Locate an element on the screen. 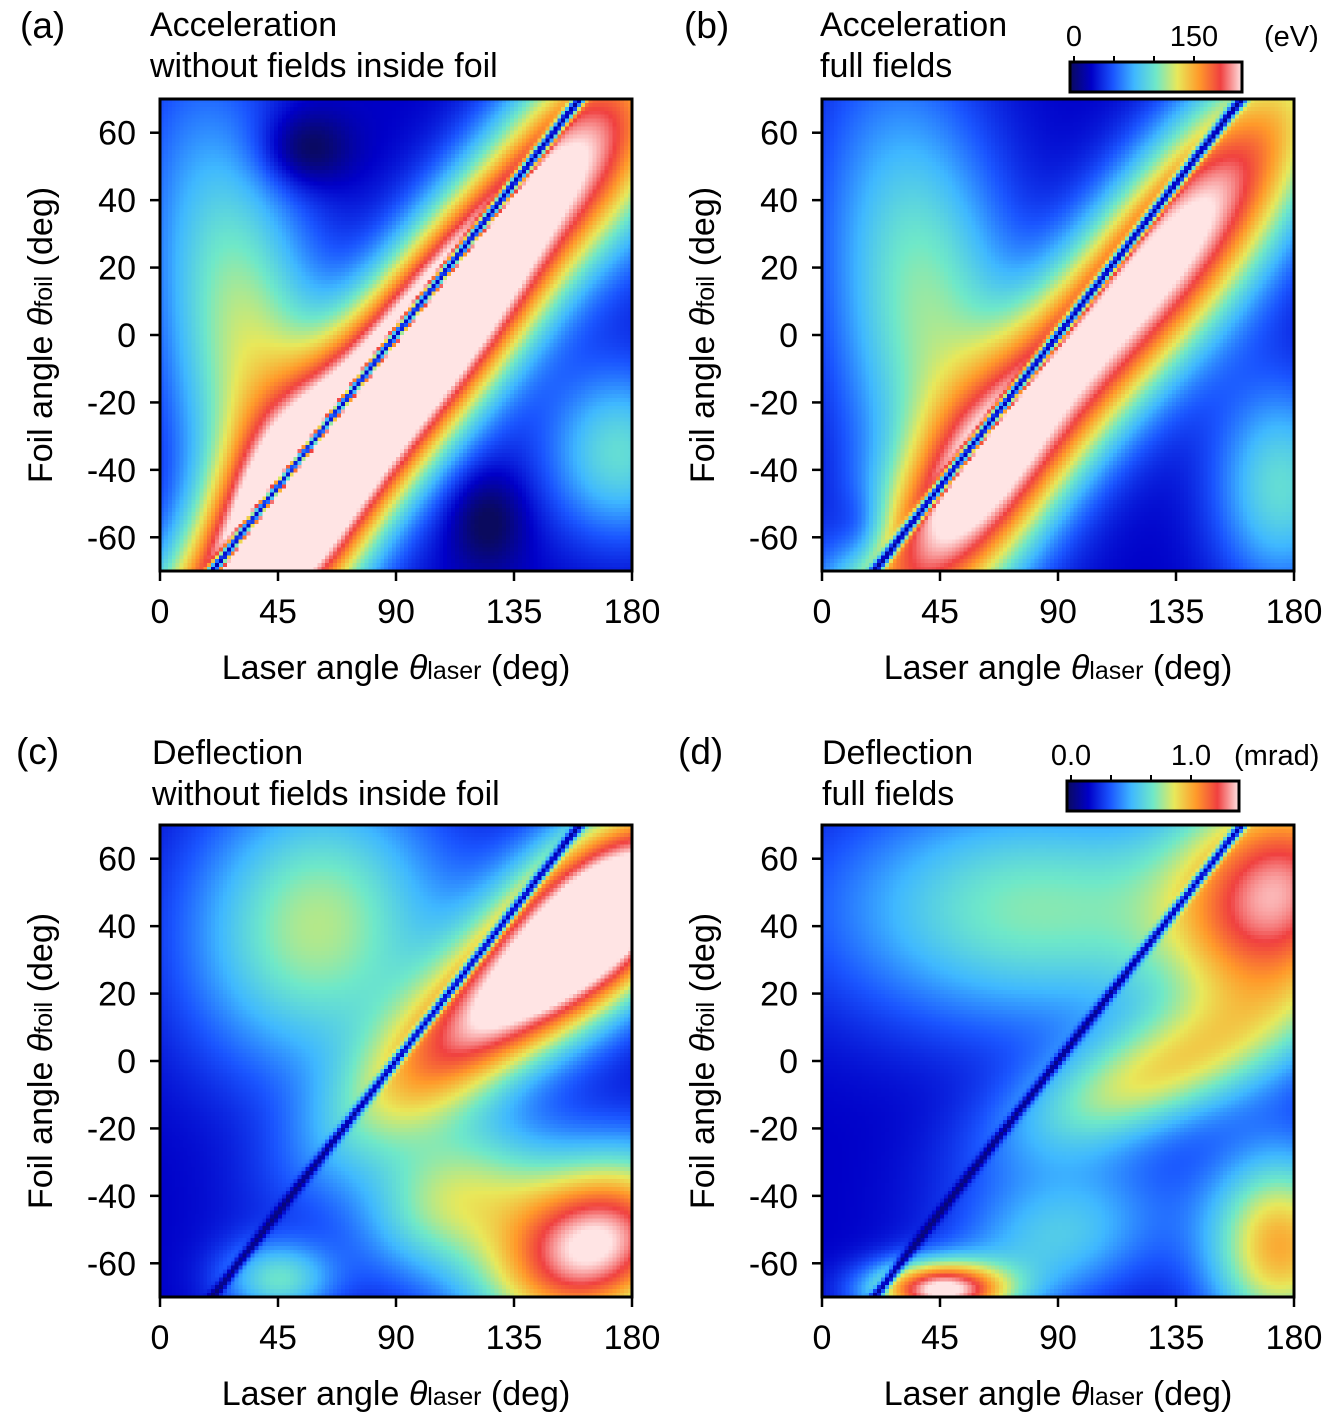  colorbar-min-label: 0 is located at coordinates (1074, 37).